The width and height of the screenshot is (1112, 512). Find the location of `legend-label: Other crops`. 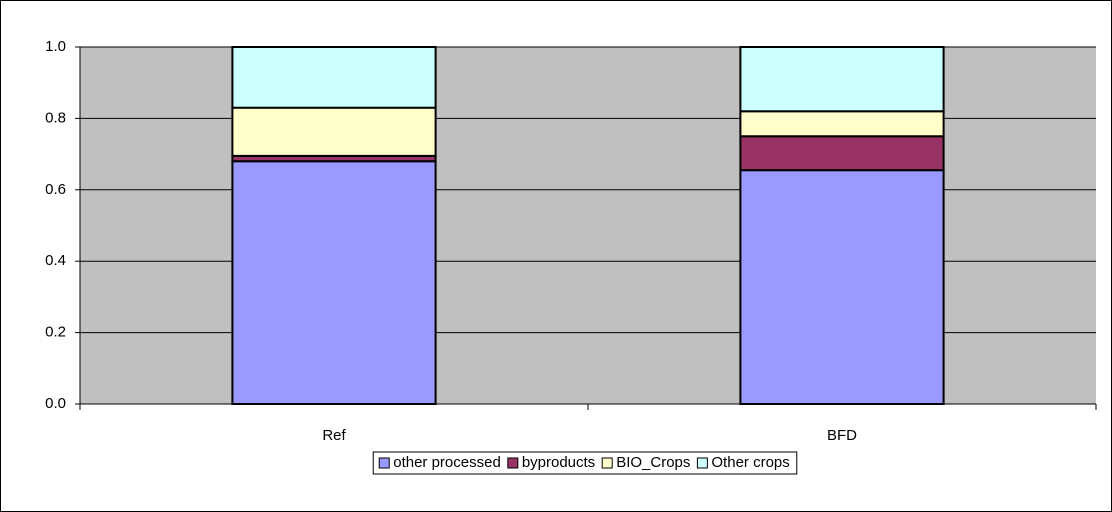

legend-label: Other crops is located at coordinates (750, 462).